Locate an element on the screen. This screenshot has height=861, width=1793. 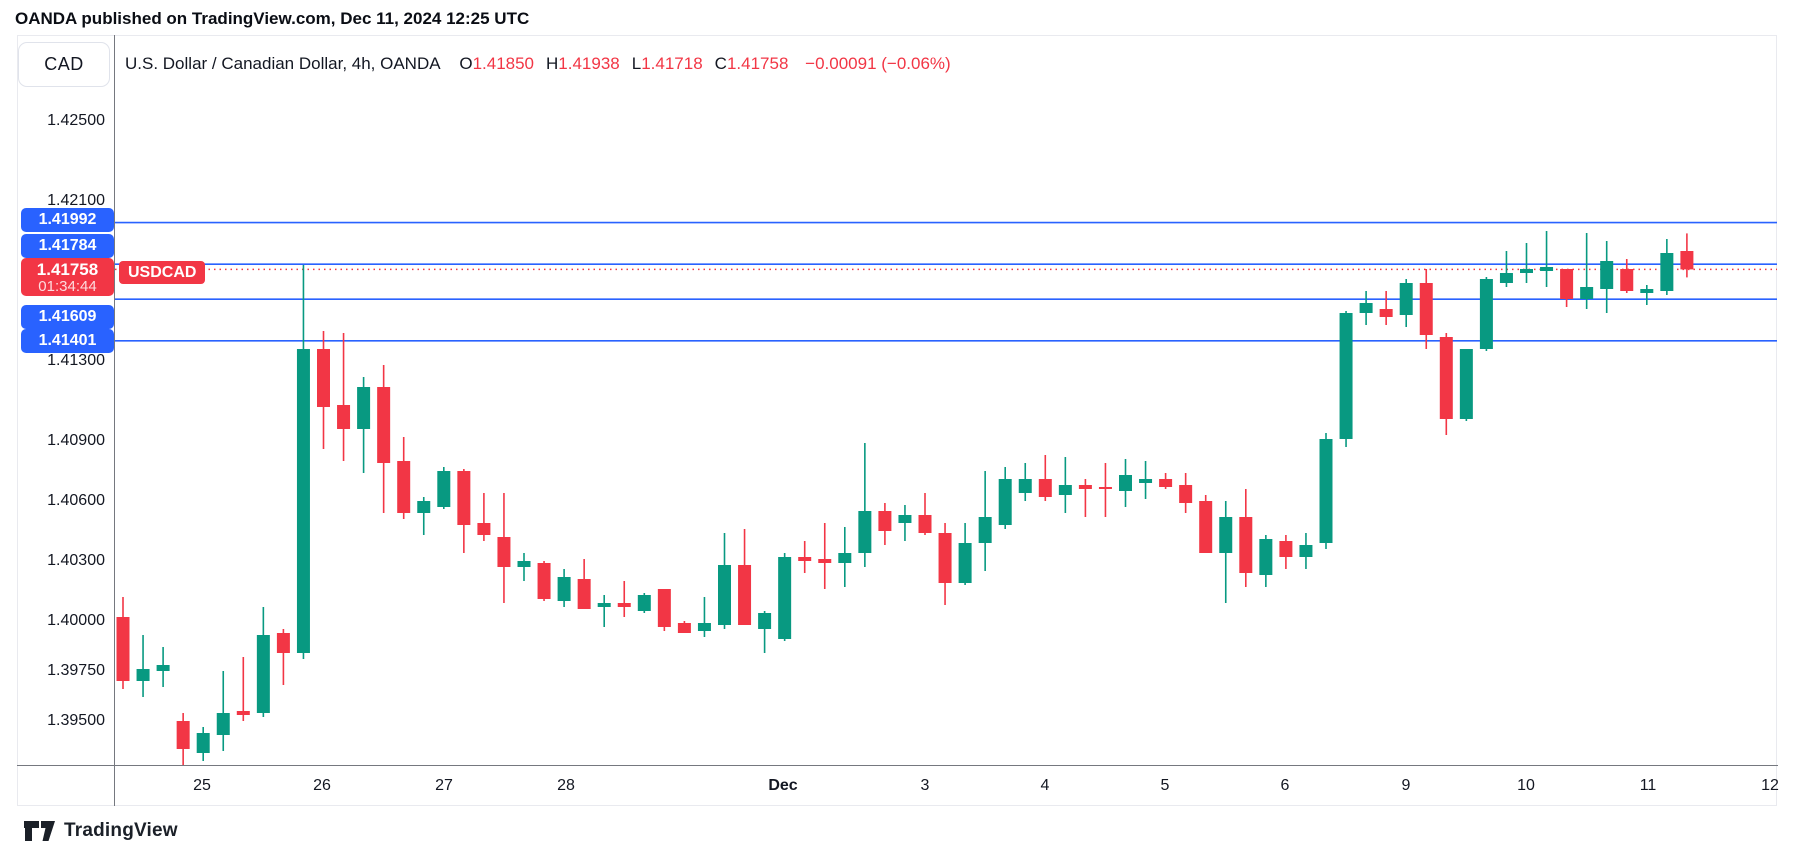
price-scale-label: 1.42500 is located at coordinates (76, 120).